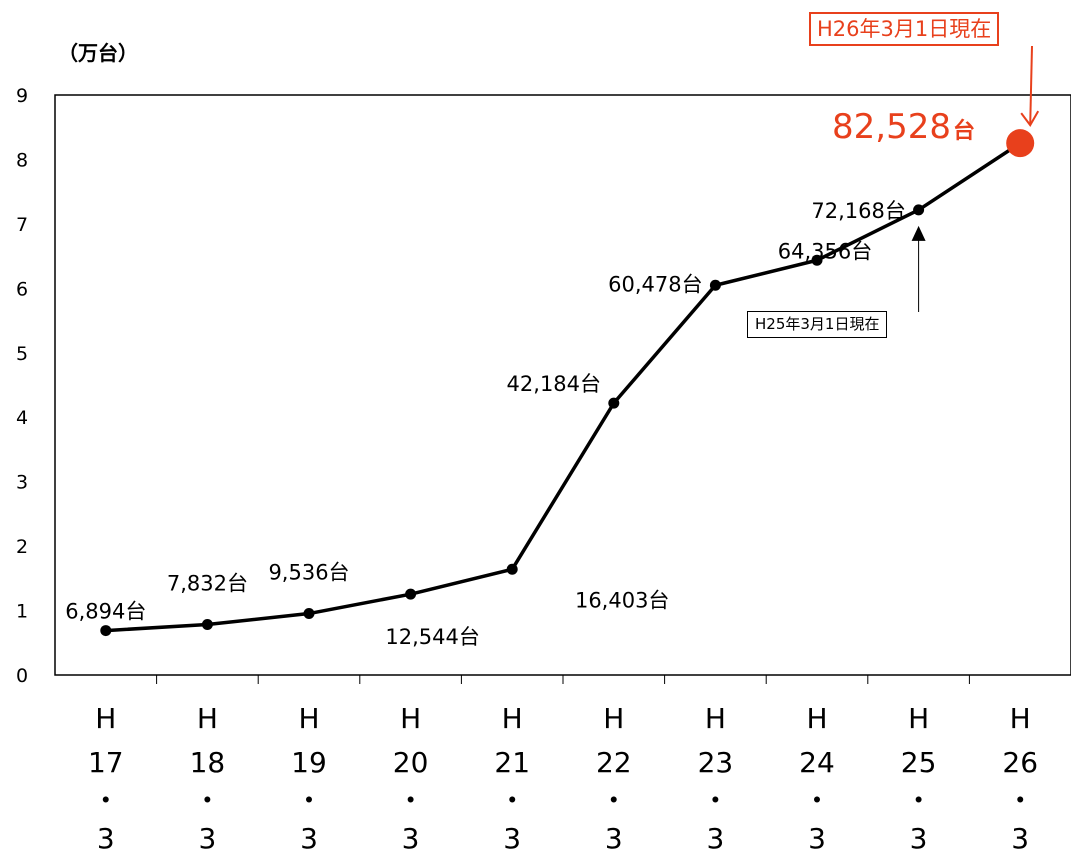 The height and width of the screenshot is (854, 1071). Describe the element at coordinates (98, 53) in the screenshot. I see `y-unit-label: （万台）` at that location.